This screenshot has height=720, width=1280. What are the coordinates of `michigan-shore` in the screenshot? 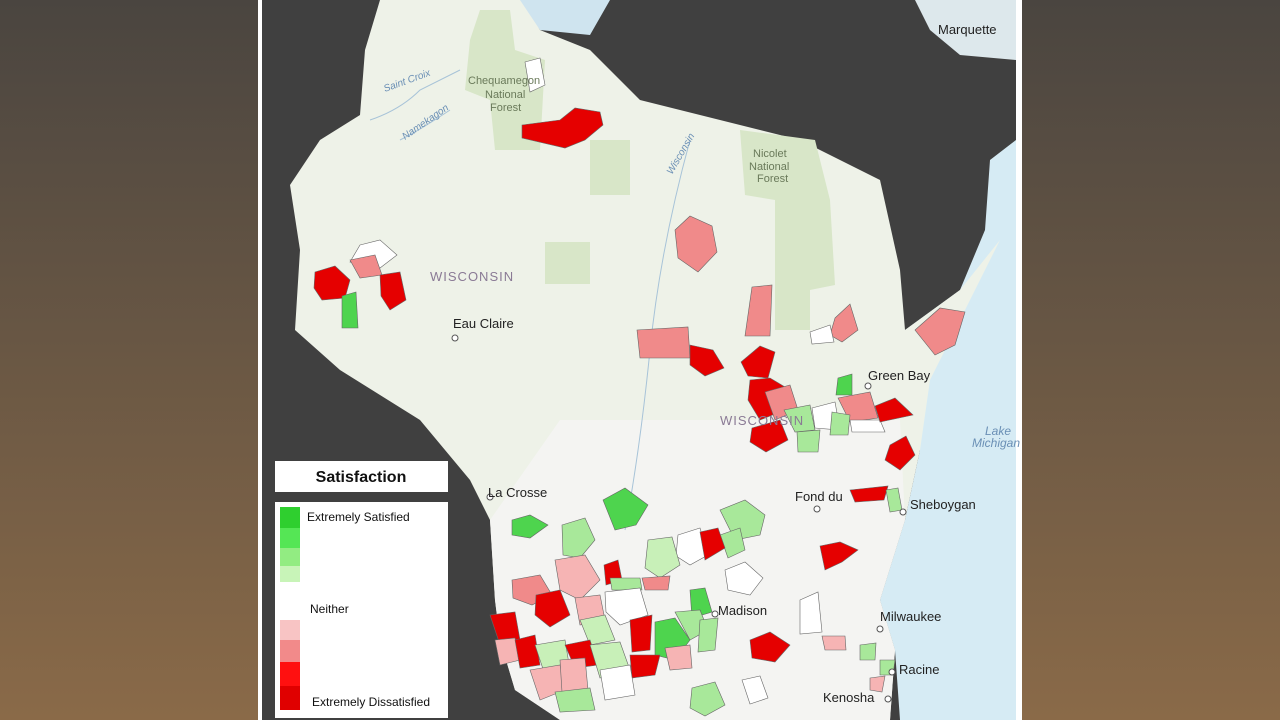 It's located at (965, 30).